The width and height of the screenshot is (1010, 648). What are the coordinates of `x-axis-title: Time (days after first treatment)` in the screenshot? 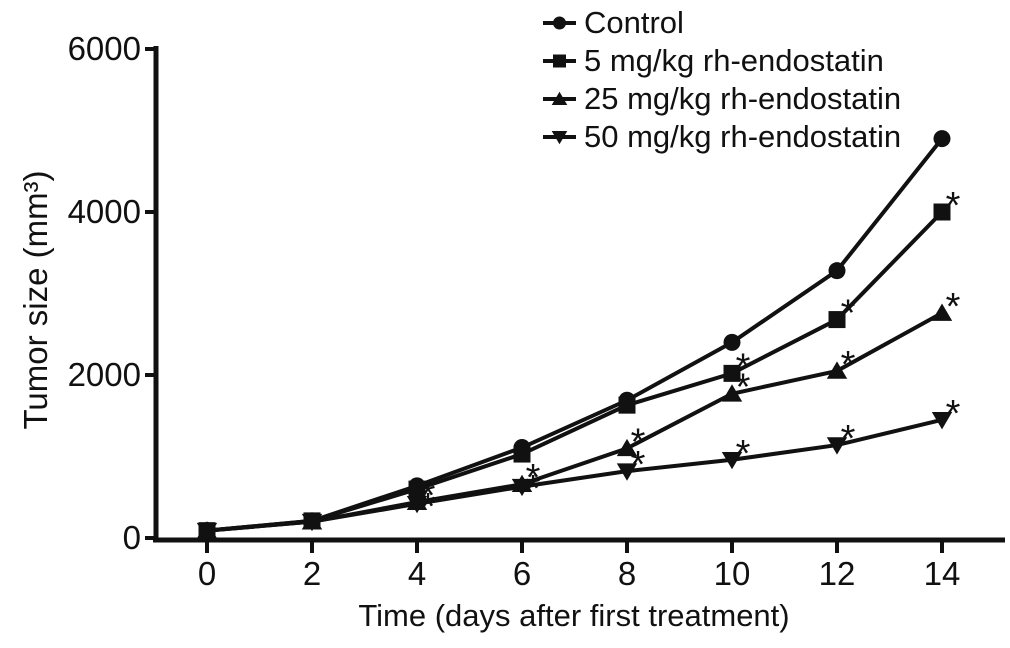 It's located at (574, 615).